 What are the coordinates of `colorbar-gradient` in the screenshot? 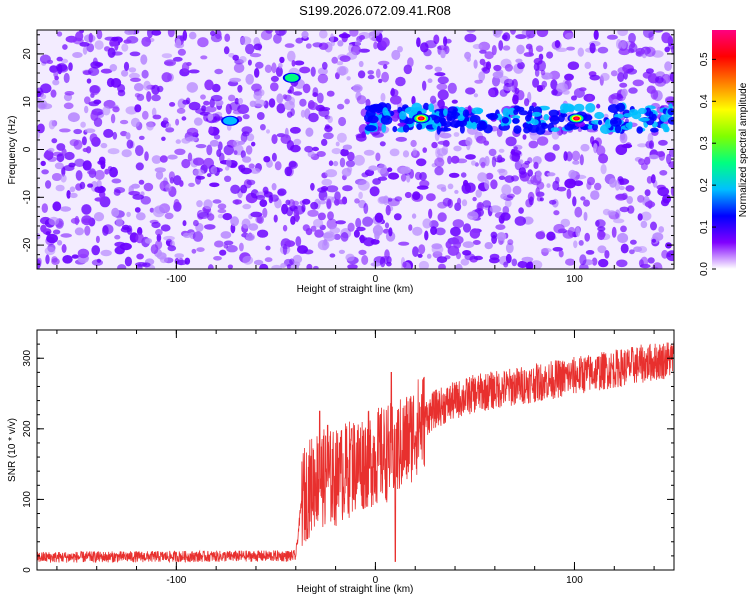 It's located at (724, 149).